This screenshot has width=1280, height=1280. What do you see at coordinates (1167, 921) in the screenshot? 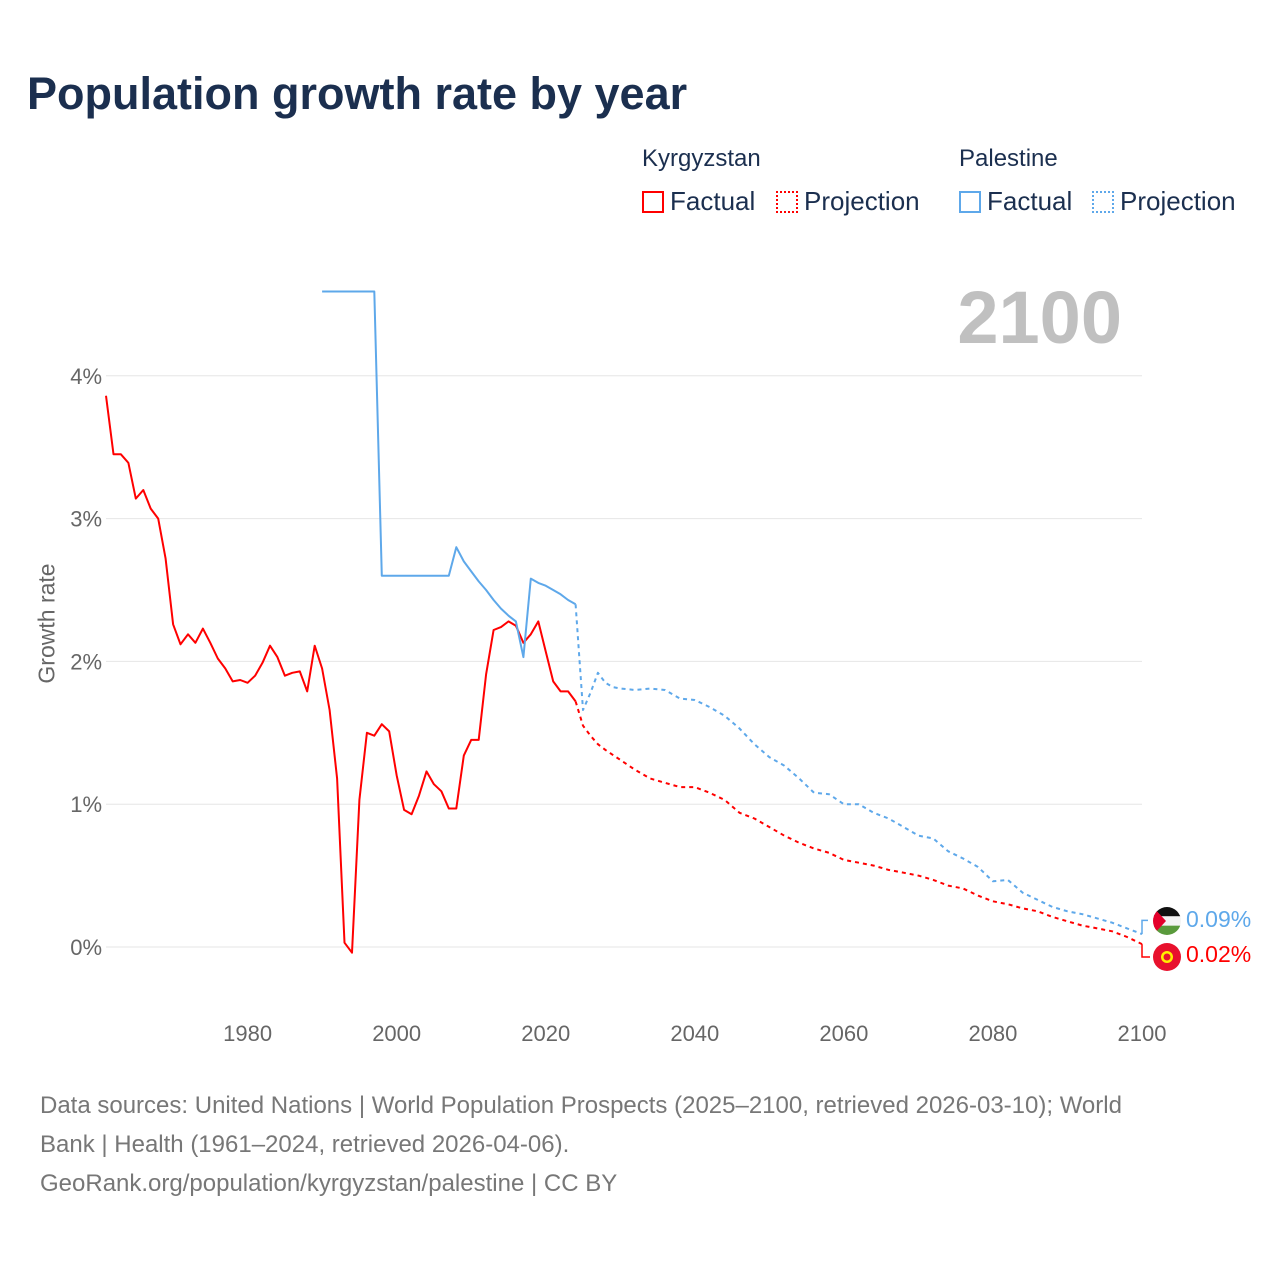
I see `palestine-flag-icon` at bounding box center [1167, 921].